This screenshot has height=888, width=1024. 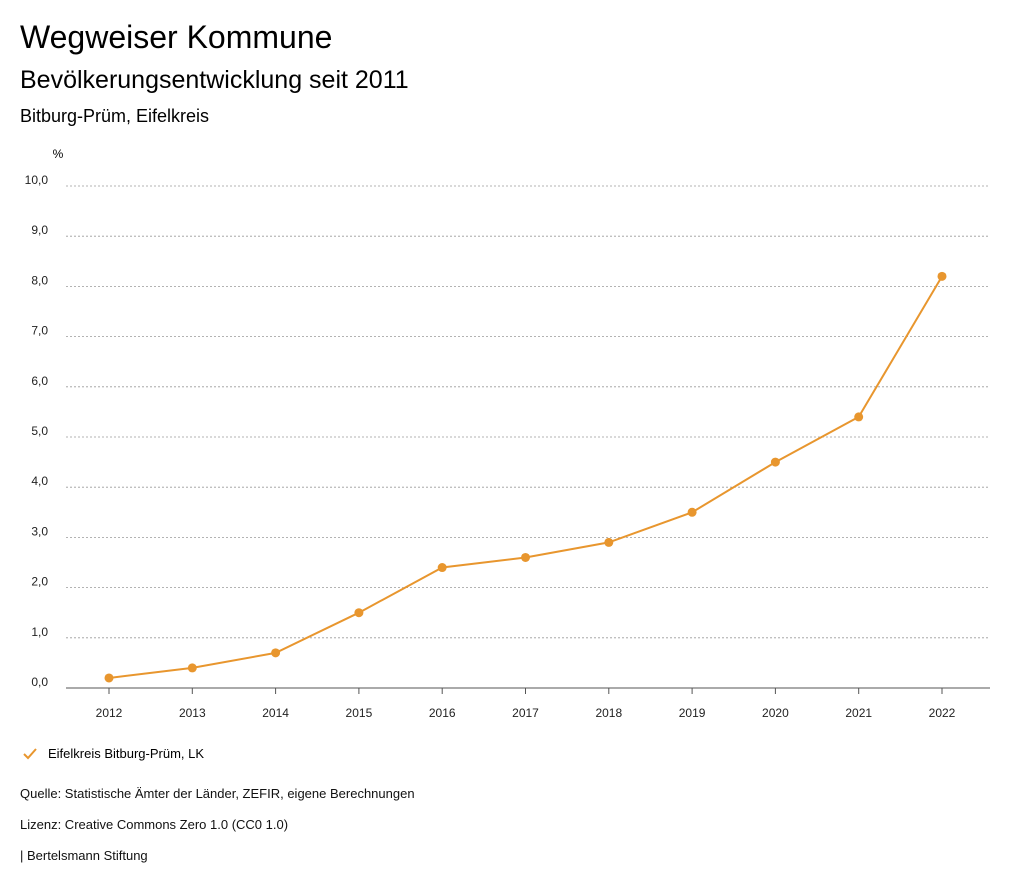 What do you see at coordinates (39, 431) in the screenshot?
I see `y-tick-label: 5,0` at bounding box center [39, 431].